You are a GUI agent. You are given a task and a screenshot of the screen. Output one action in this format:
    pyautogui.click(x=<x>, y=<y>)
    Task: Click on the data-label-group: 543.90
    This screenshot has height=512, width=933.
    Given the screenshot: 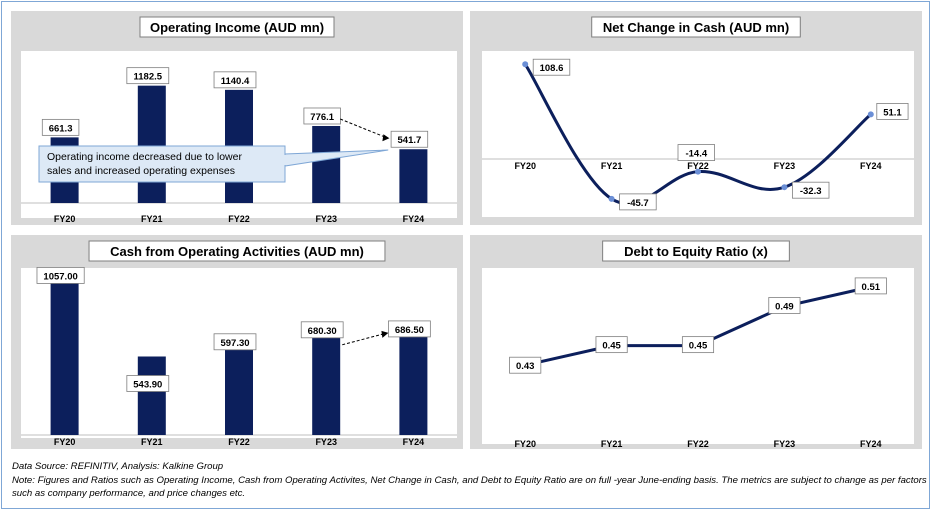 What is the action you would take?
    pyautogui.click(x=148, y=383)
    